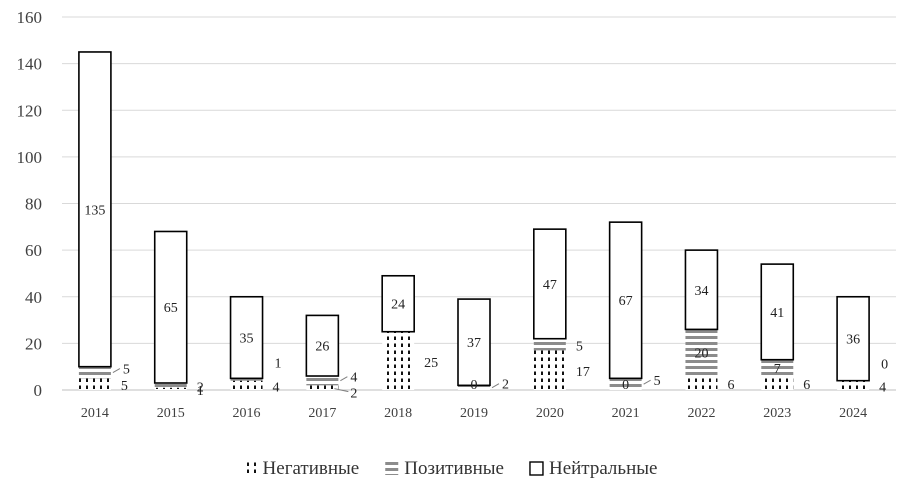 The image size is (901, 491). I want to click on legend: Негативные Позитивные Нейтральные, so click(450, 468).